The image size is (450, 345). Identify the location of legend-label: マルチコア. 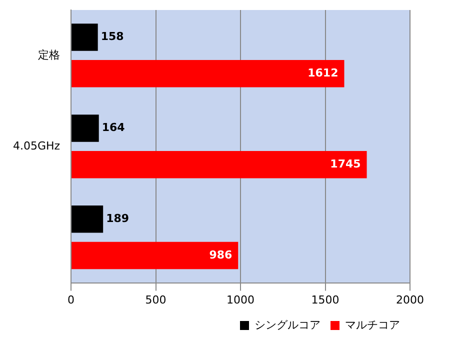
(372, 325).